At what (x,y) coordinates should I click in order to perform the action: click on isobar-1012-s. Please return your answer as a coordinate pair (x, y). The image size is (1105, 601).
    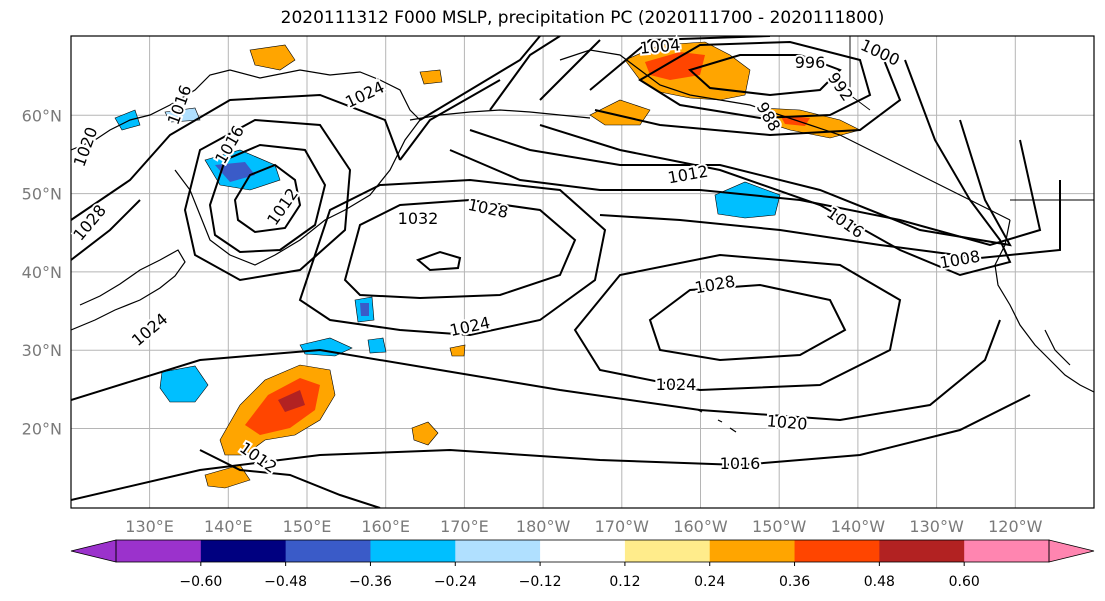
    Looking at the image, I should click on (290, 478).